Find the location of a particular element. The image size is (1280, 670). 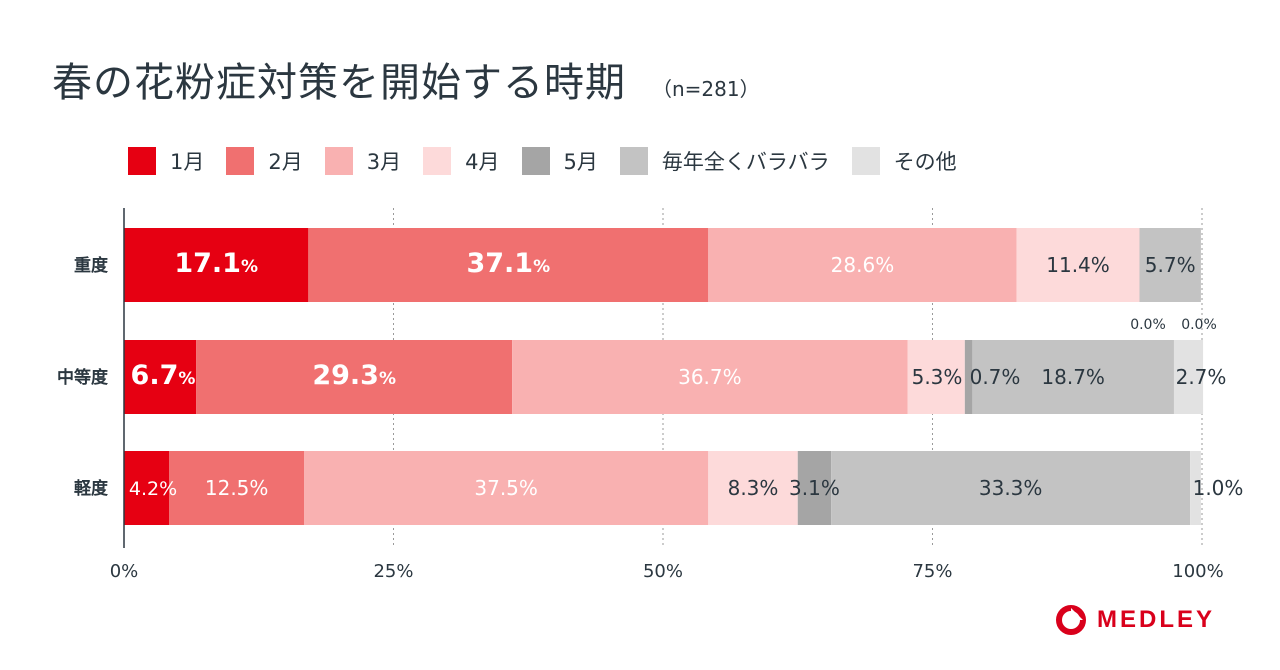

legend-label: 1月 is located at coordinates (187, 162).